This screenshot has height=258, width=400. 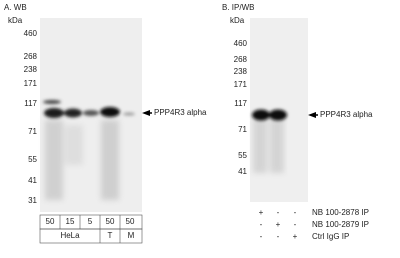 I want to click on panel-a-unit: kDa, so click(x=15, y=20).